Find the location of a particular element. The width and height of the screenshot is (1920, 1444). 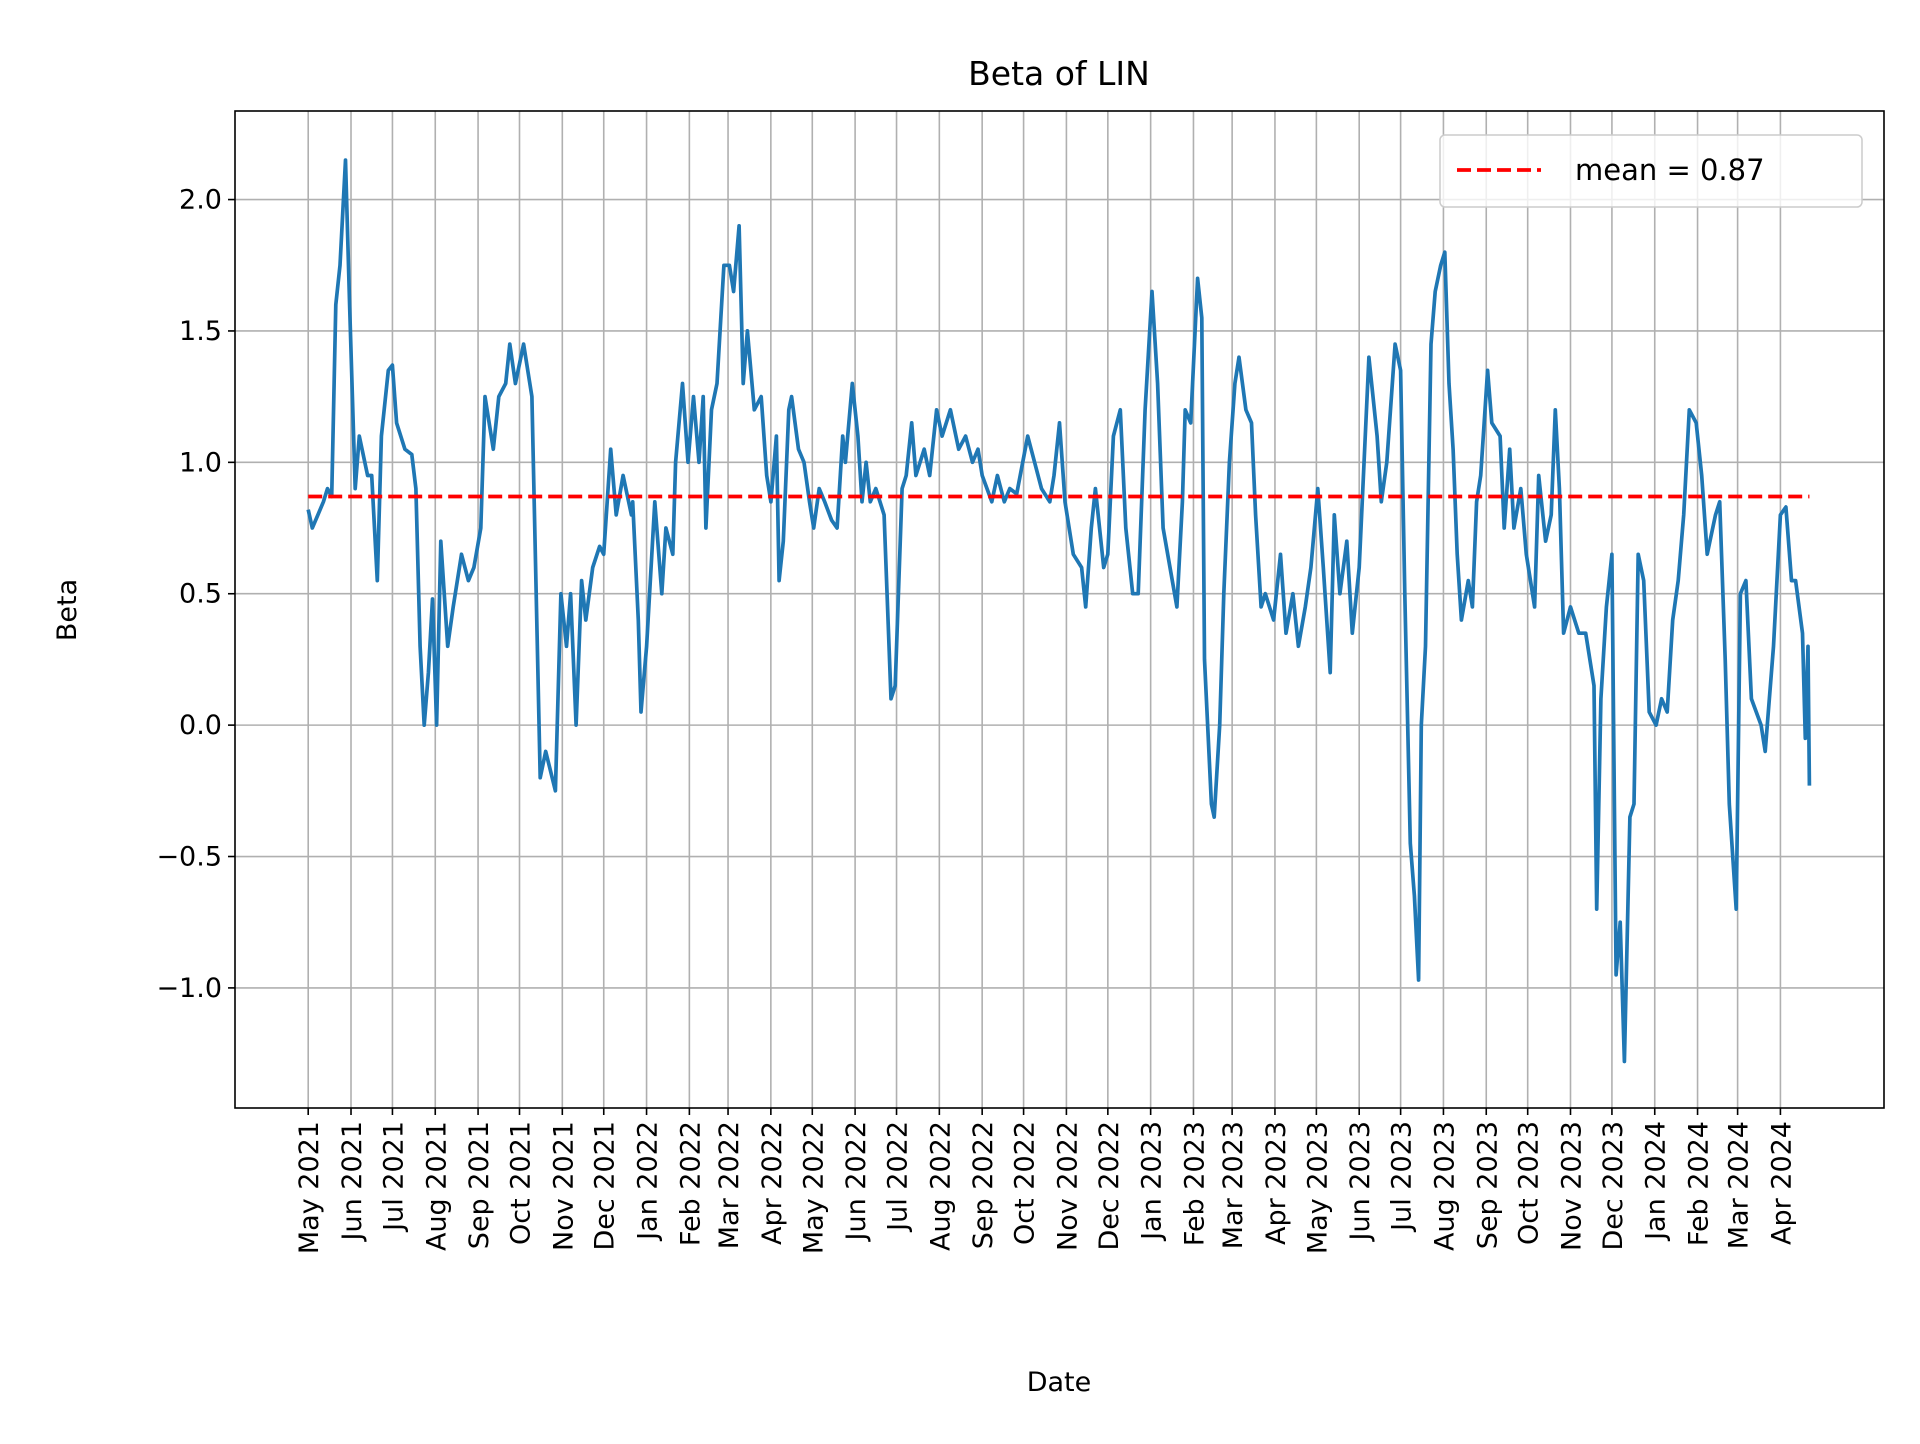

x-tick-label: Dec 2022 is located at coordinates (1109, 1186).